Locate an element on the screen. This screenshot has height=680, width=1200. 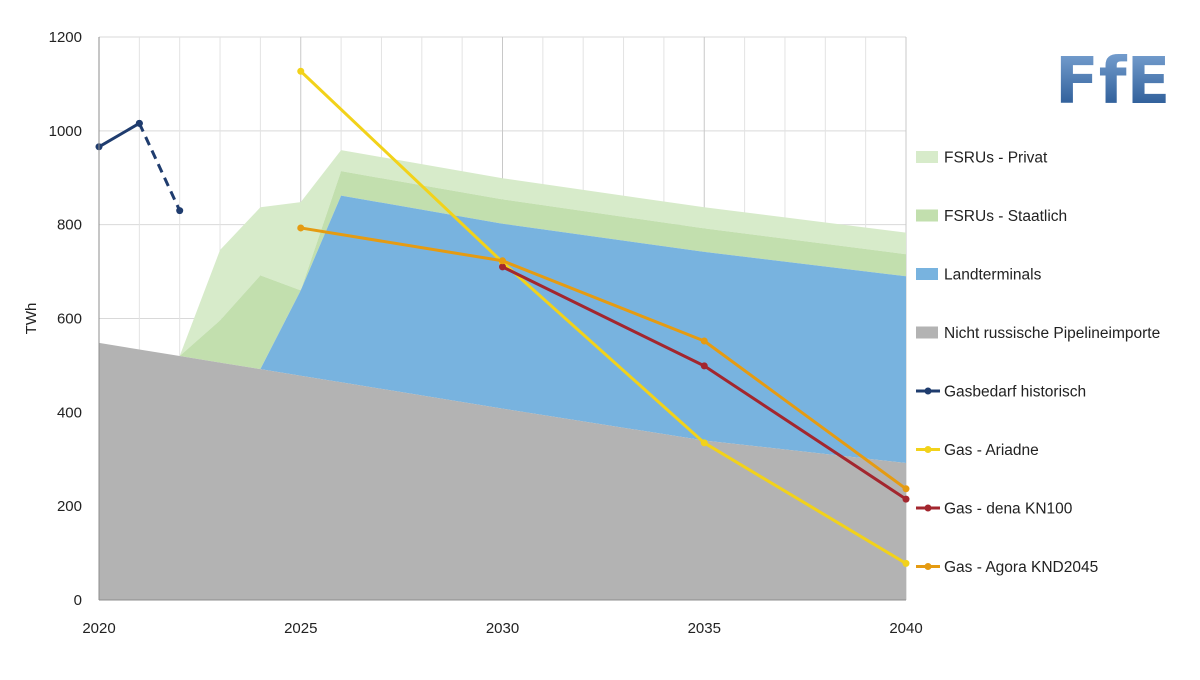
y-tick-label: 400 is located at coordinates (69, 412).